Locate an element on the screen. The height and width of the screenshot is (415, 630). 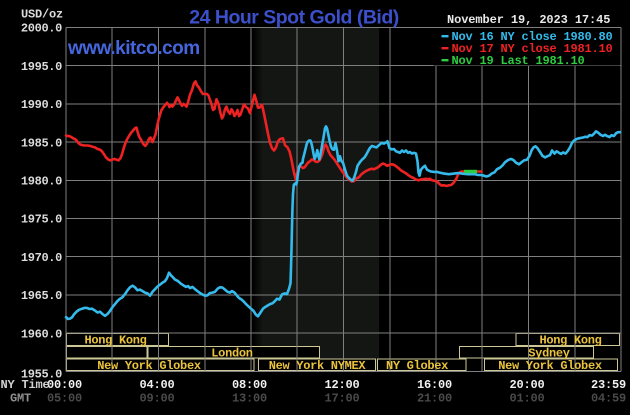
svg-text: 20:00 is located at coordinates (526, 385).